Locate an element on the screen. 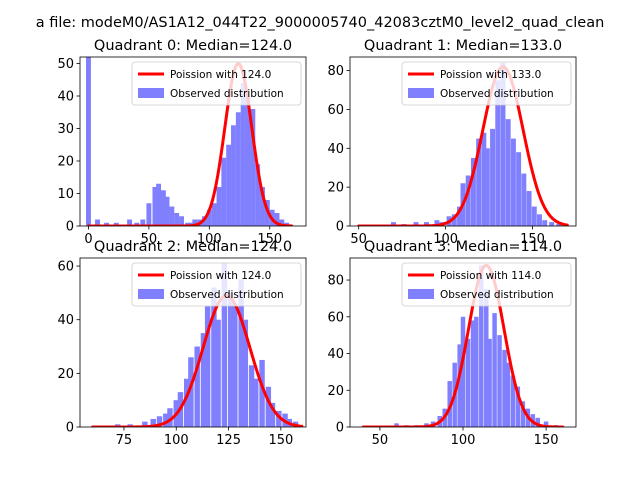  subplot-title: Quadrant 0: Median=124.0 is located at coordinates (193, 46).